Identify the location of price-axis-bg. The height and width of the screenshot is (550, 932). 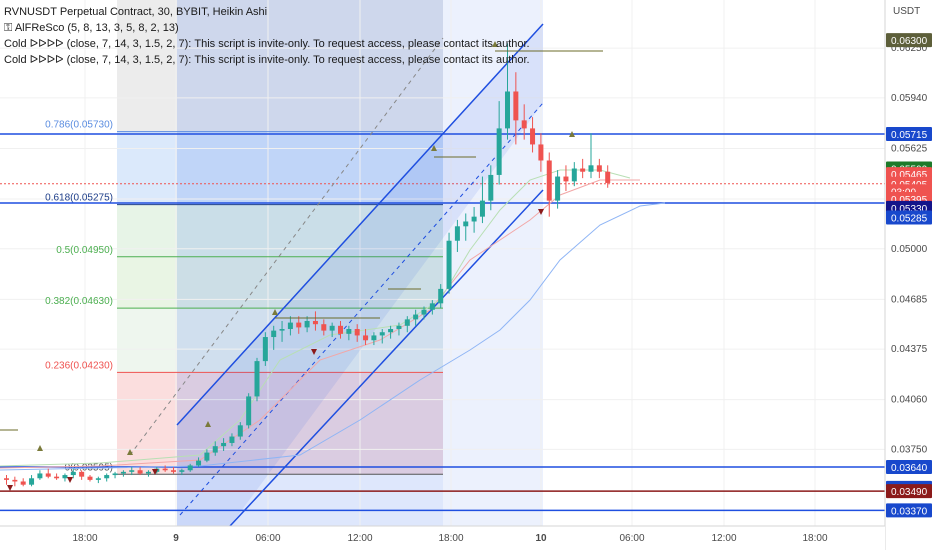
(908, 275).